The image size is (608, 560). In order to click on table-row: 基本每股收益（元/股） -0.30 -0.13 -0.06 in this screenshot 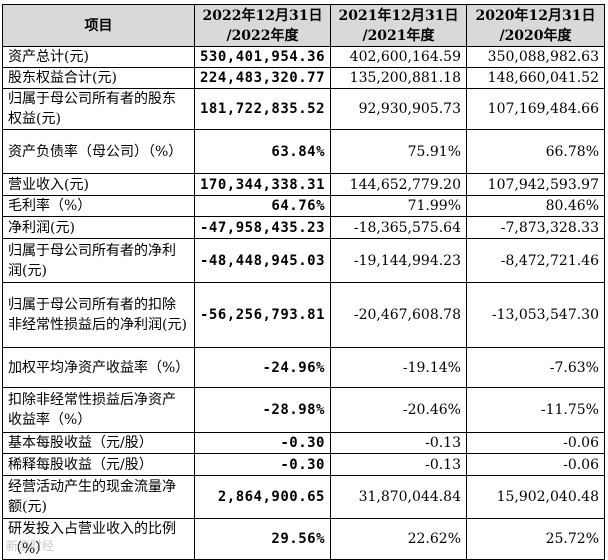, I will do `click(303, 443)`.